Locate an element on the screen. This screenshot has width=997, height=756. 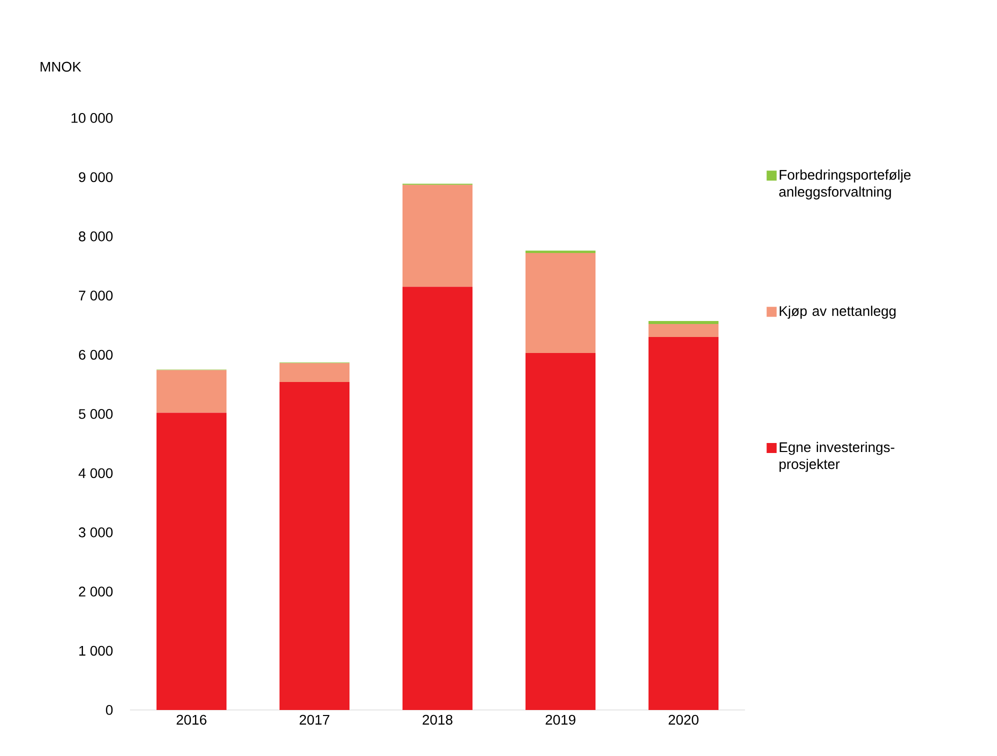
y-tick-label: 6 000 is located at coordinates (95, 355).